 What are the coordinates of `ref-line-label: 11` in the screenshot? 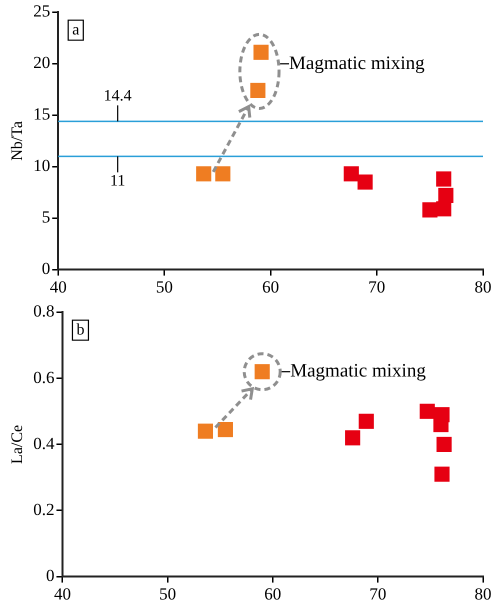 It's located at (118, 181).